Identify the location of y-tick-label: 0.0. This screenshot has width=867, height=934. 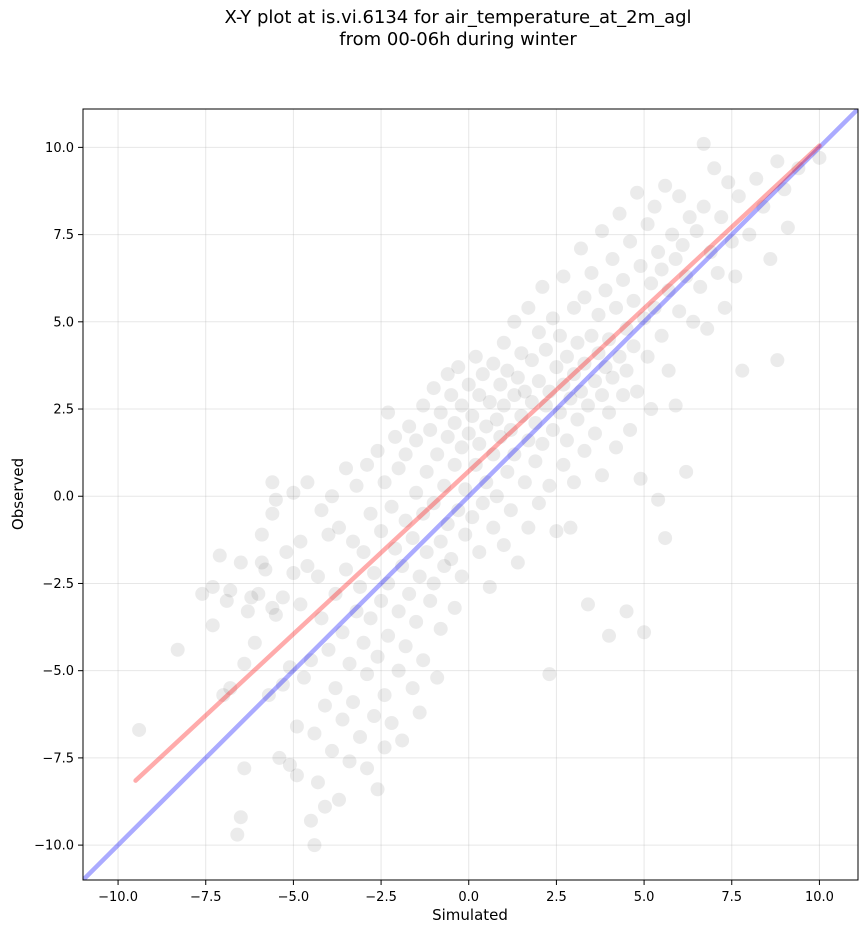
(63, 497).